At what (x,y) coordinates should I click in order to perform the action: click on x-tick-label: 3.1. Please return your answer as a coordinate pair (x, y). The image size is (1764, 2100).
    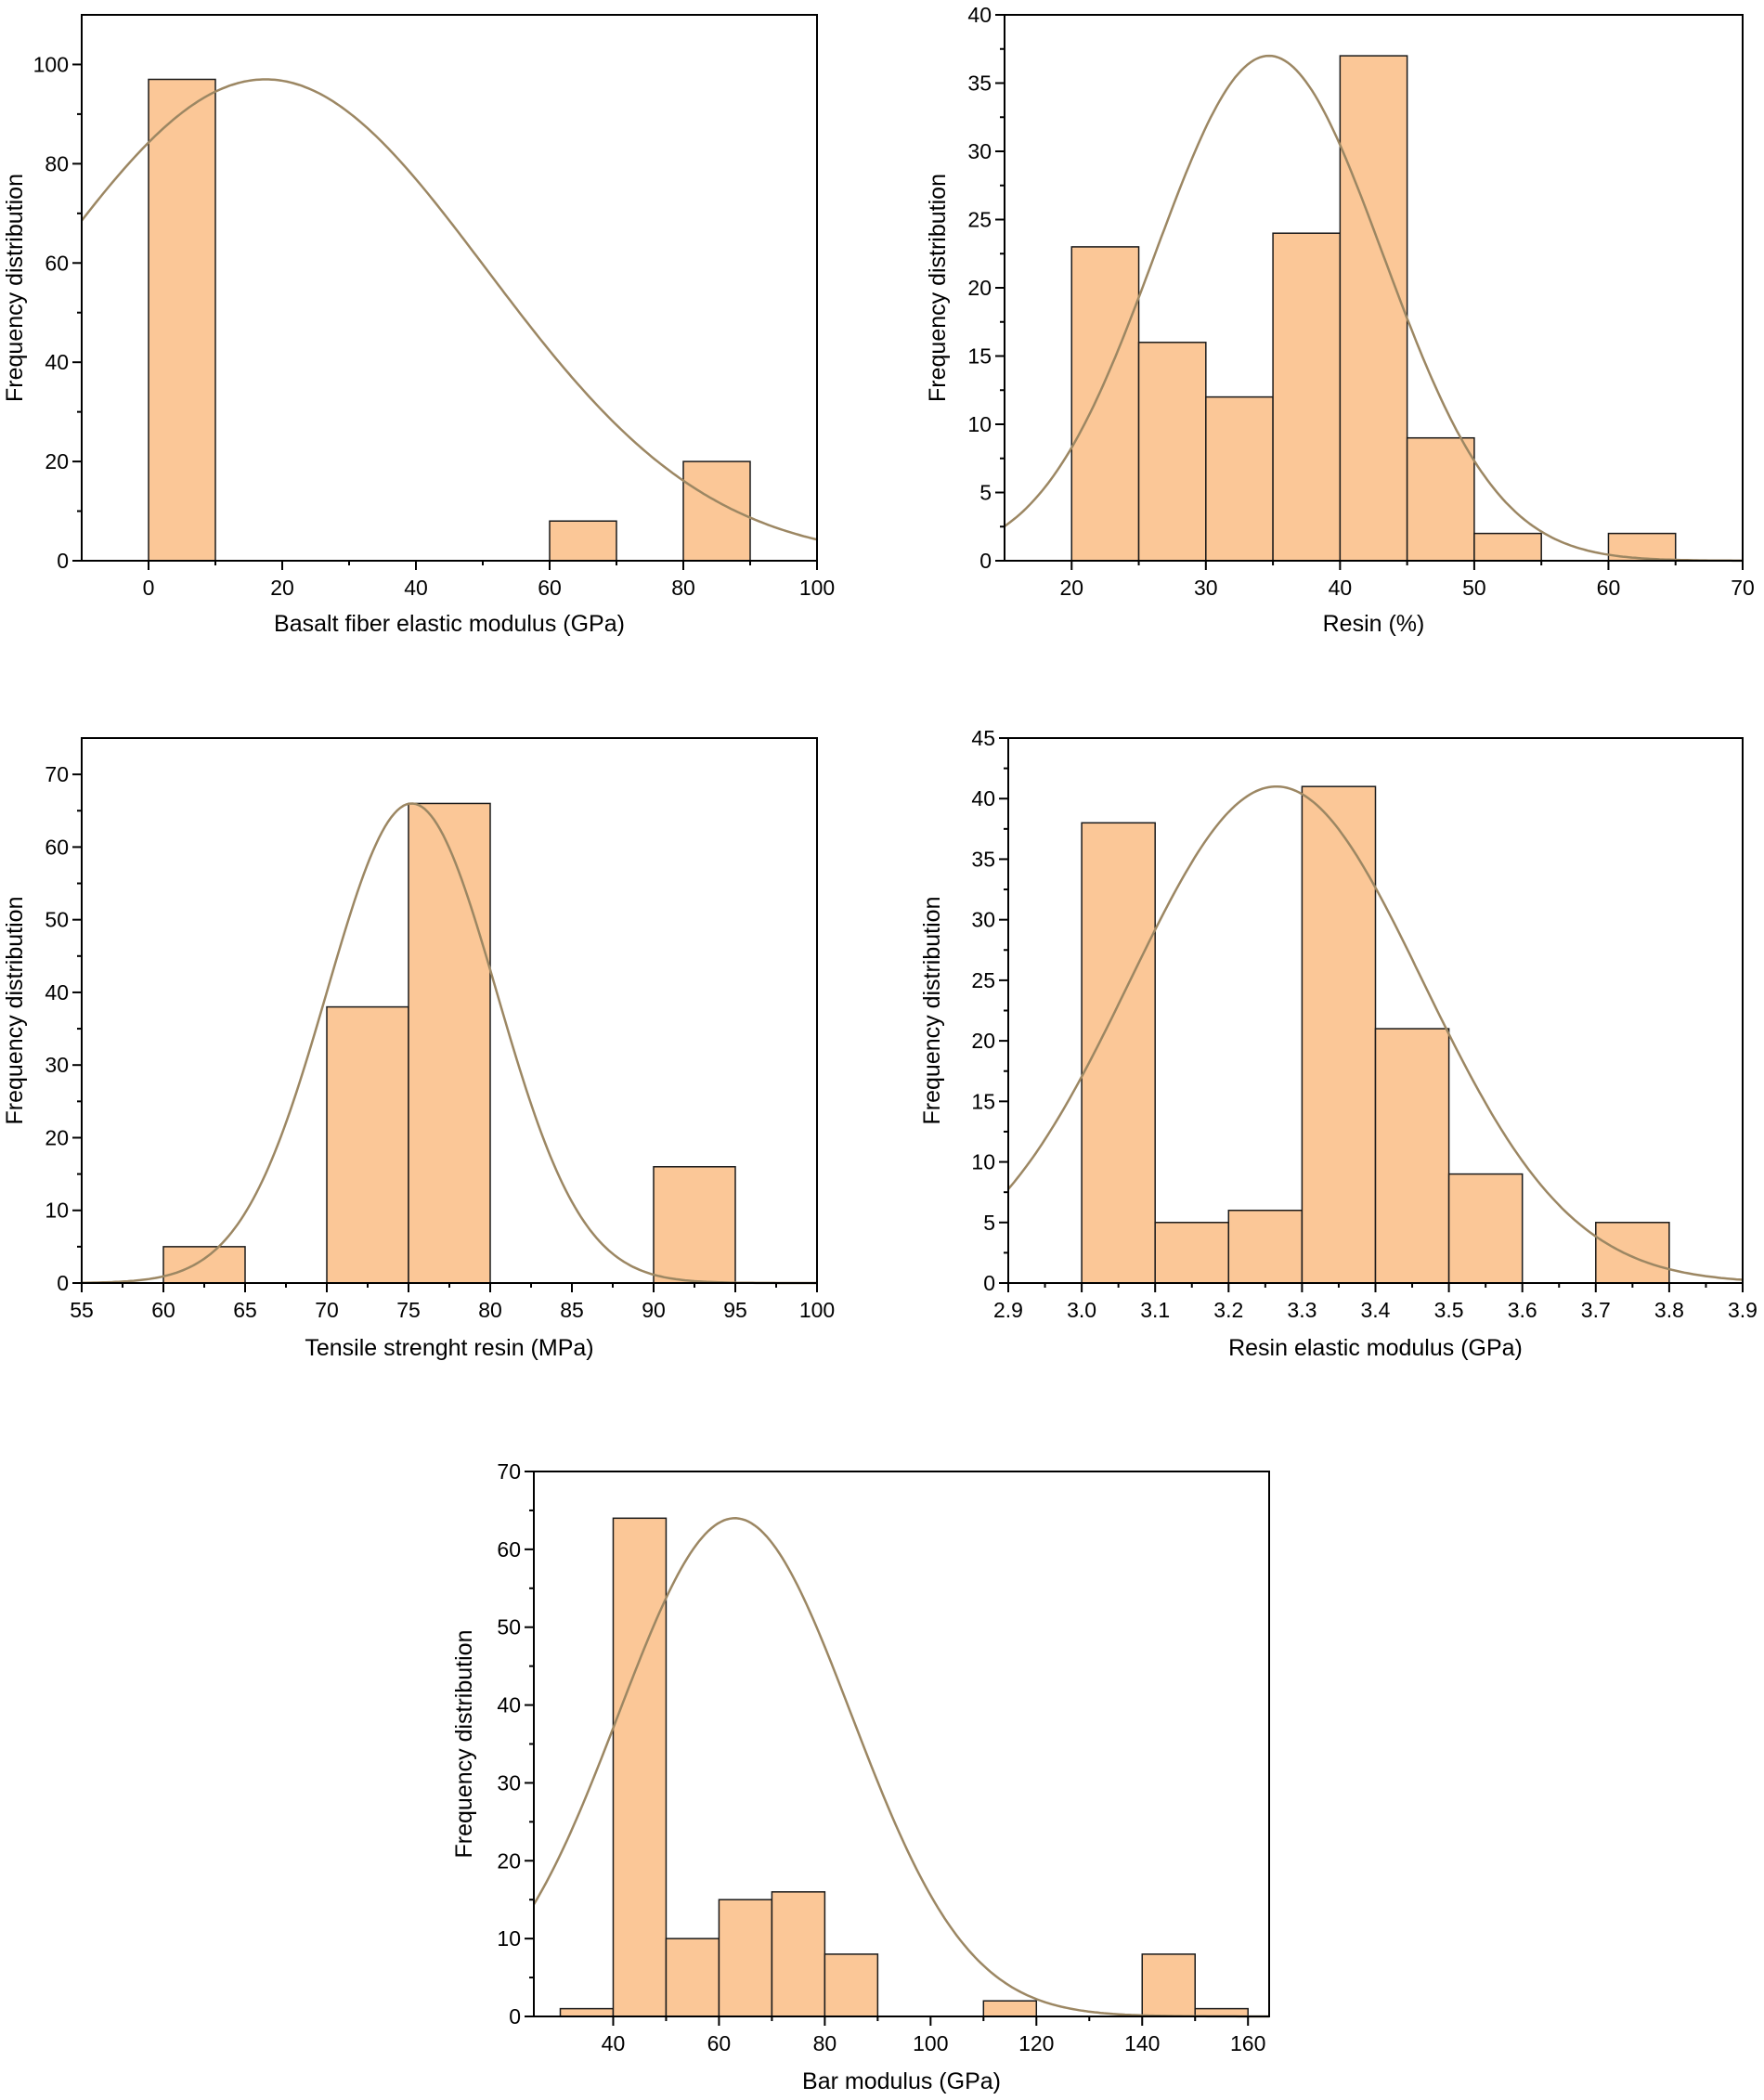
    Looking at the image, I should click on (1155, 1310).